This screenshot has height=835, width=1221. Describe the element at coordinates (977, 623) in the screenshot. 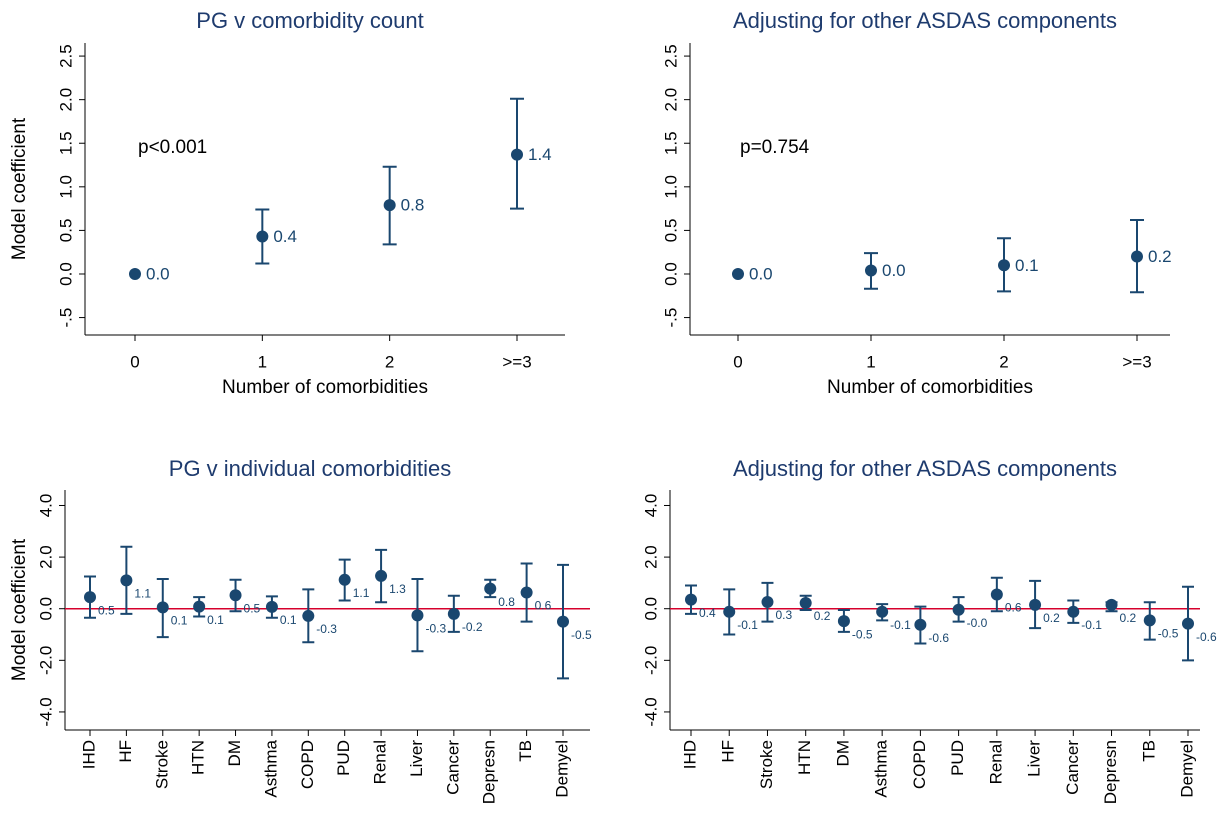

I see `data-label: -0.0` at that location.